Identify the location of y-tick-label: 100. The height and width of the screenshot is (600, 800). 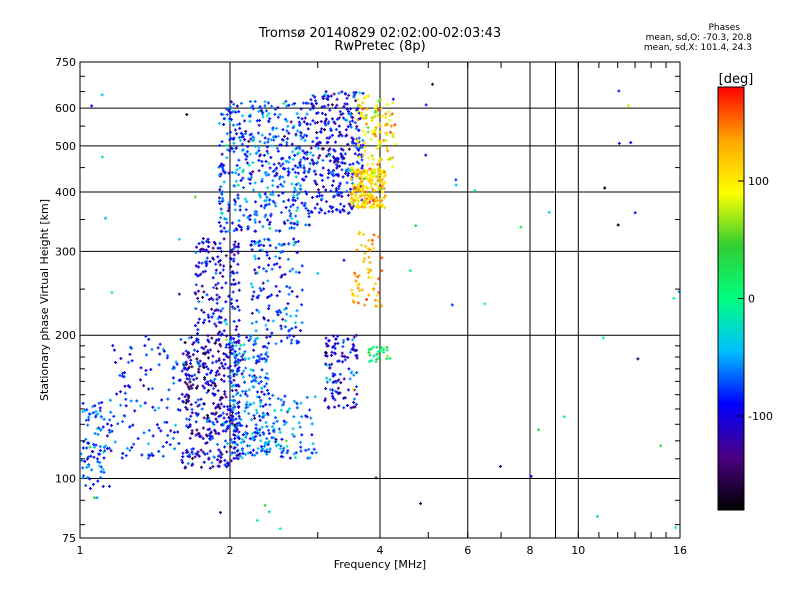
(65, 479).